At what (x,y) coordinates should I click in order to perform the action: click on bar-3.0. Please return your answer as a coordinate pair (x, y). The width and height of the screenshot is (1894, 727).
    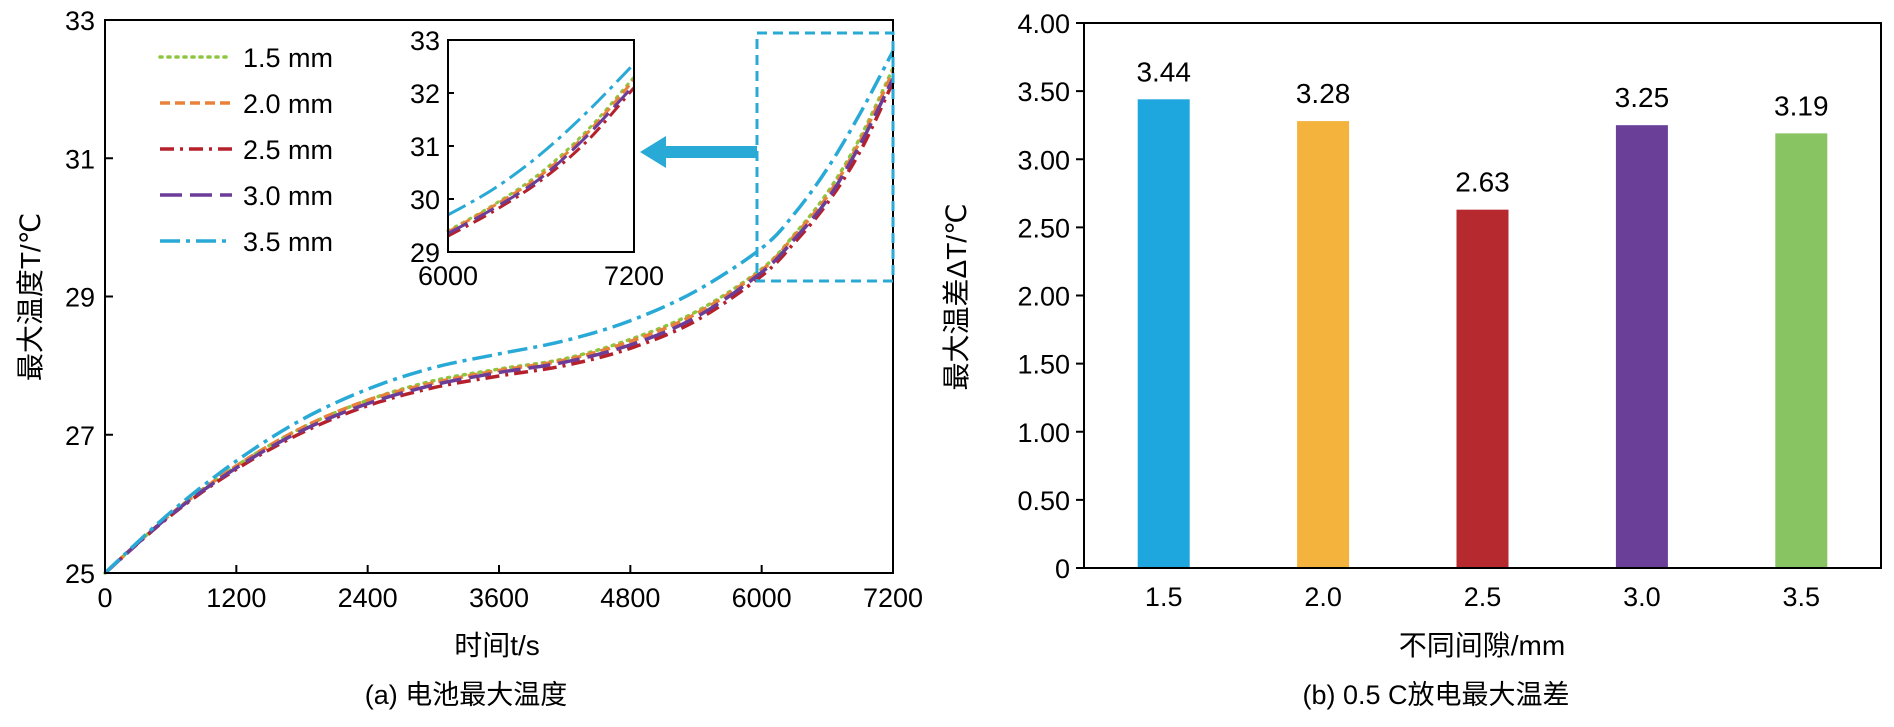
    Looking at the image, I should click on (1641, 346).